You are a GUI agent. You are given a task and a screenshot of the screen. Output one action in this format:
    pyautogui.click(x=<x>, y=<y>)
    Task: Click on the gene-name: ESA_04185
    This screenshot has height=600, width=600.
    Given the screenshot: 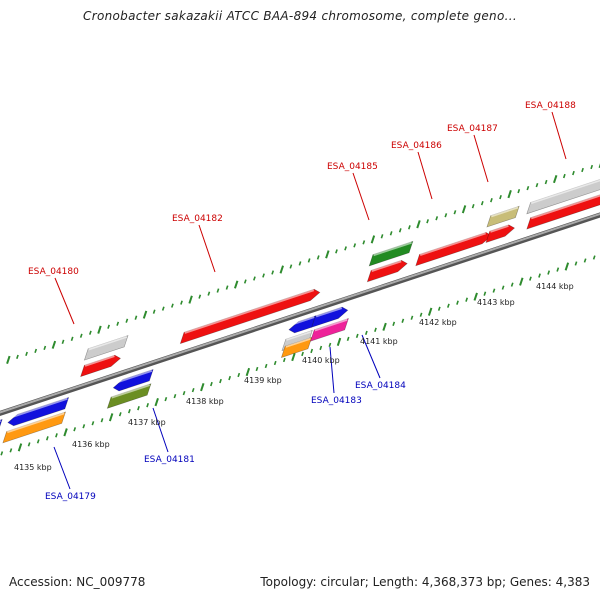 What is the action you would take?
    pyautogui.click(x=352, y=167)
    